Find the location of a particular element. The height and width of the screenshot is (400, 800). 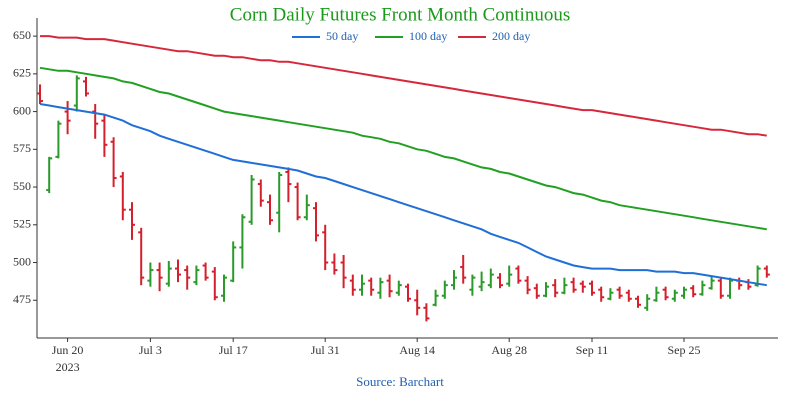

y-tick-label: 475 is located at coordinates (22, 299).